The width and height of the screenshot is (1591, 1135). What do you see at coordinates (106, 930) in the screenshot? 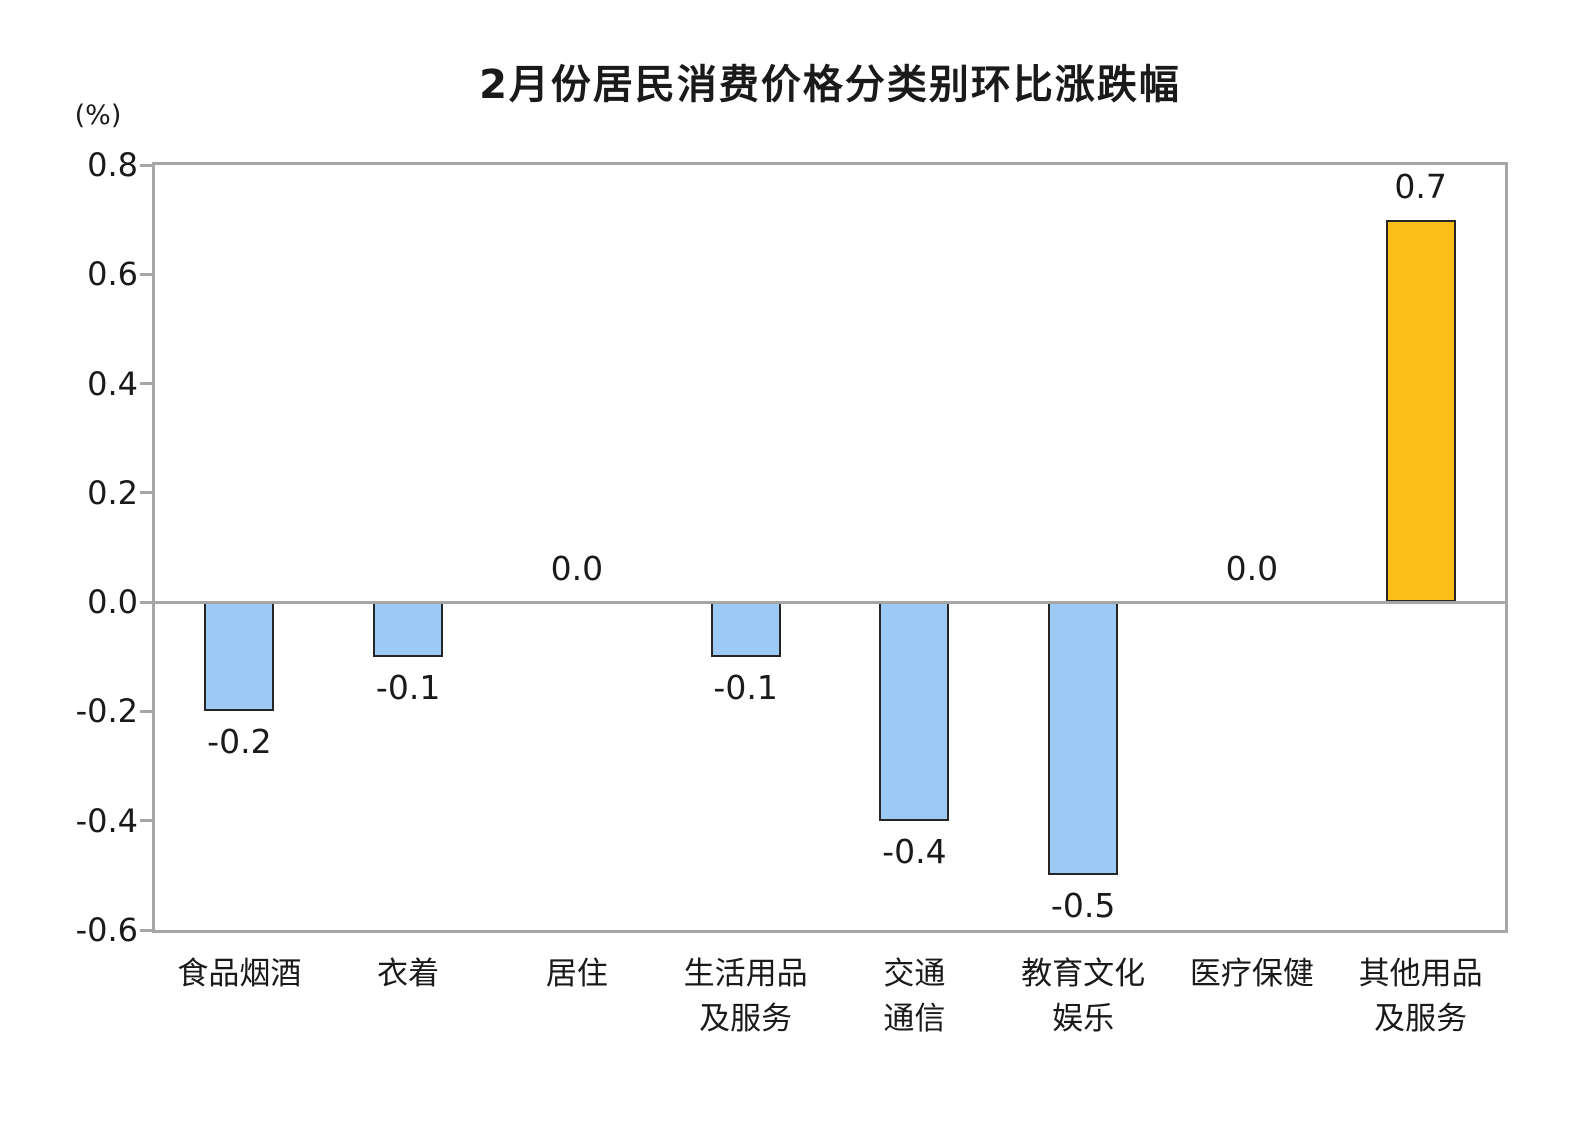
I see `y-axis-tick-label: -0.6` at bounding box center [106, 930].